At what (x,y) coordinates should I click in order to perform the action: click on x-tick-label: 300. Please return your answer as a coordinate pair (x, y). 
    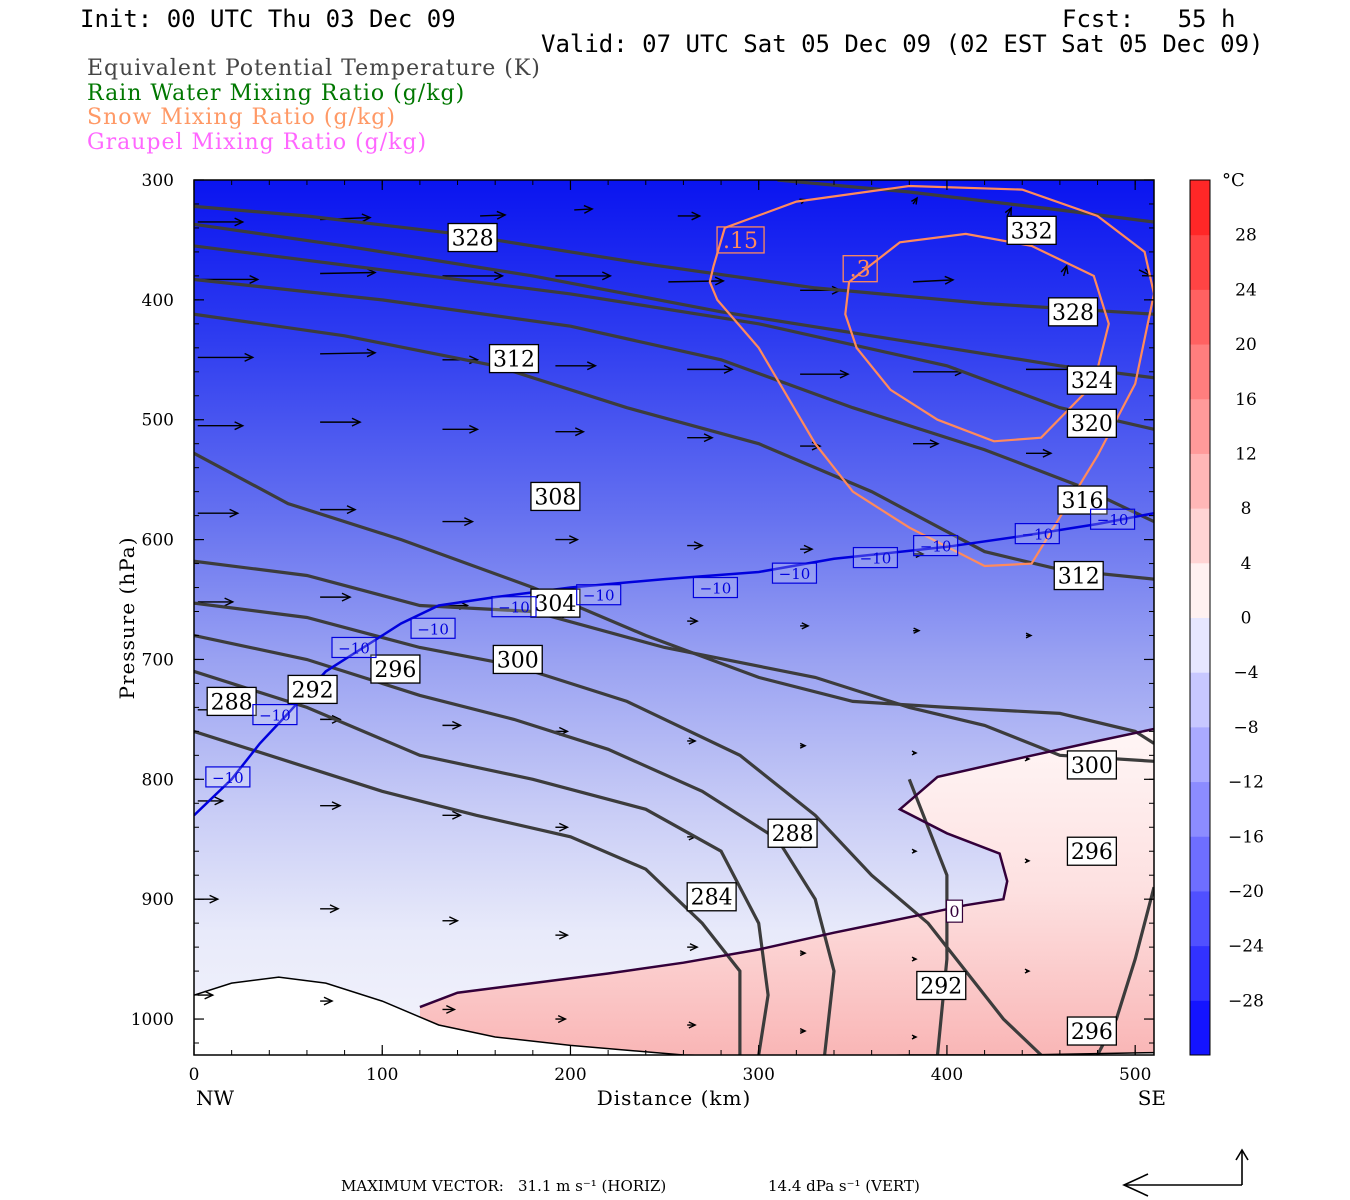
    Looking at the image, I should click on (758, 1075).